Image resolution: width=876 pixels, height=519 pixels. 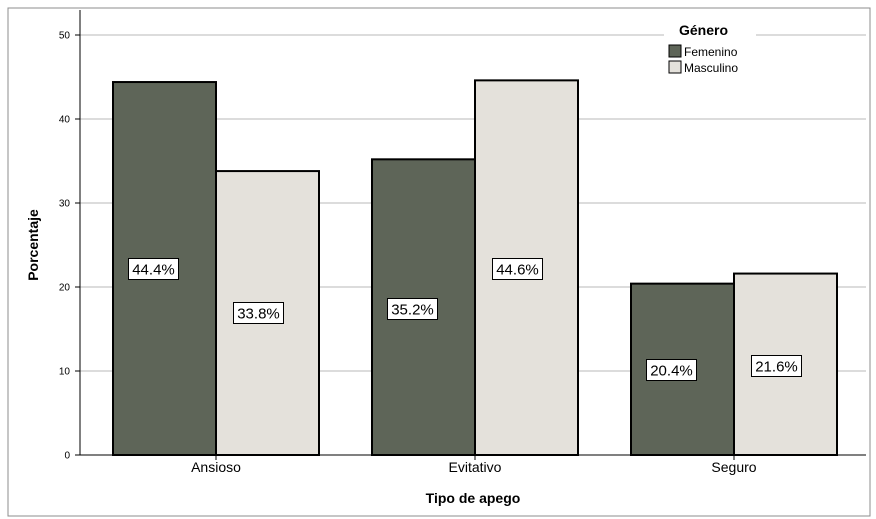 I want to click on y-axis-title: Porcentaje, so click(x=33, y=245).